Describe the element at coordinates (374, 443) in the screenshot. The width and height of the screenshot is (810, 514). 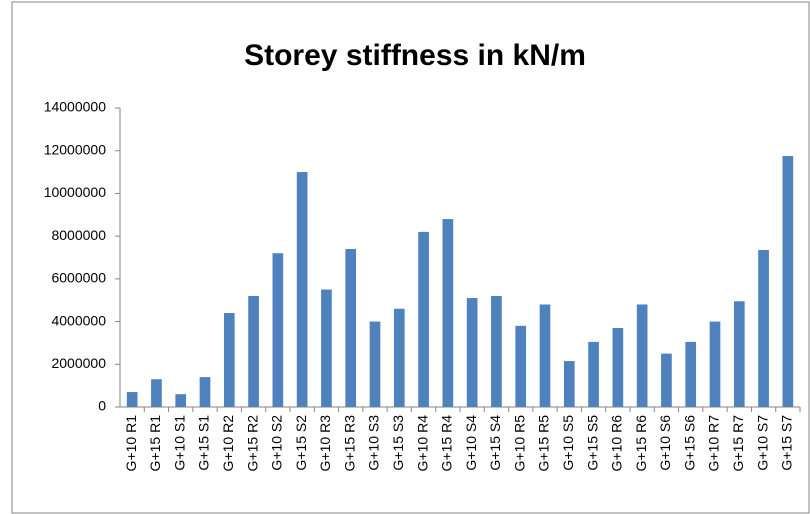
I see `x-tick-label: G+10 S3` at that location.